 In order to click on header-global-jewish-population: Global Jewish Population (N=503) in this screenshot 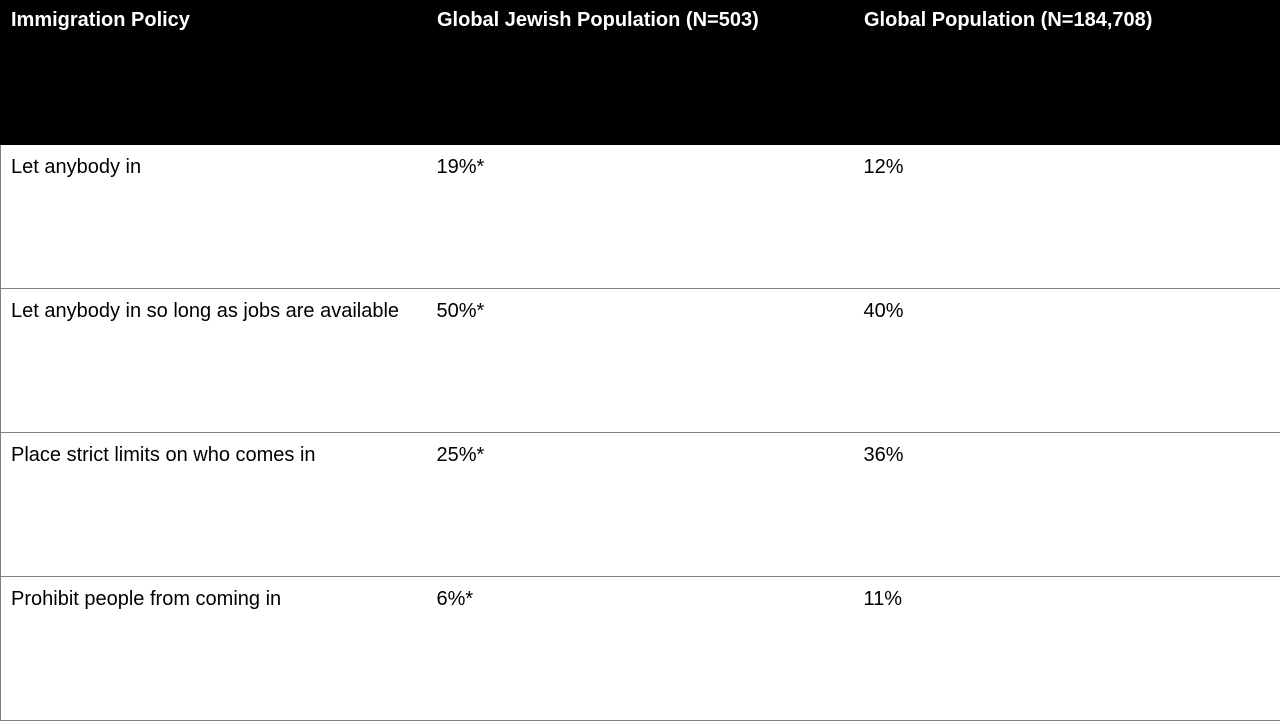, I will do `click(640, 73)`.